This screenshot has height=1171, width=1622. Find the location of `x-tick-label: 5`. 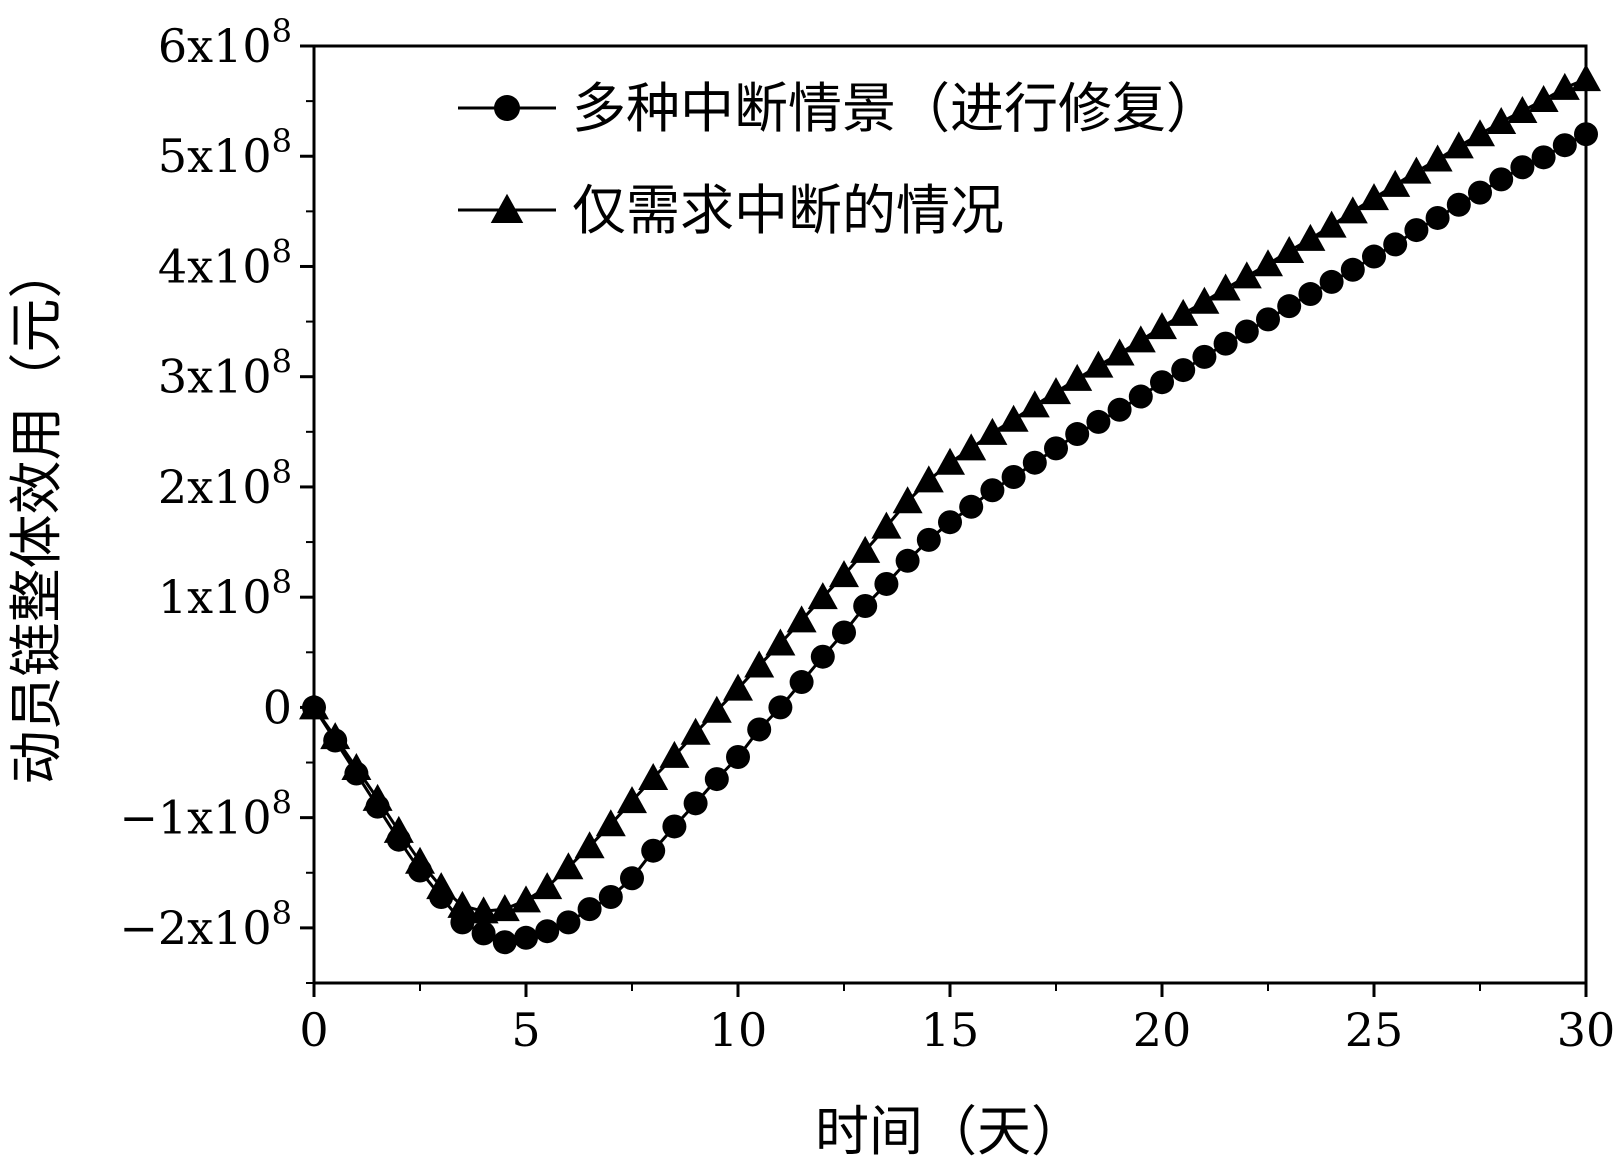

x-tick-label: 5 is located at coordinates (525, 1030).